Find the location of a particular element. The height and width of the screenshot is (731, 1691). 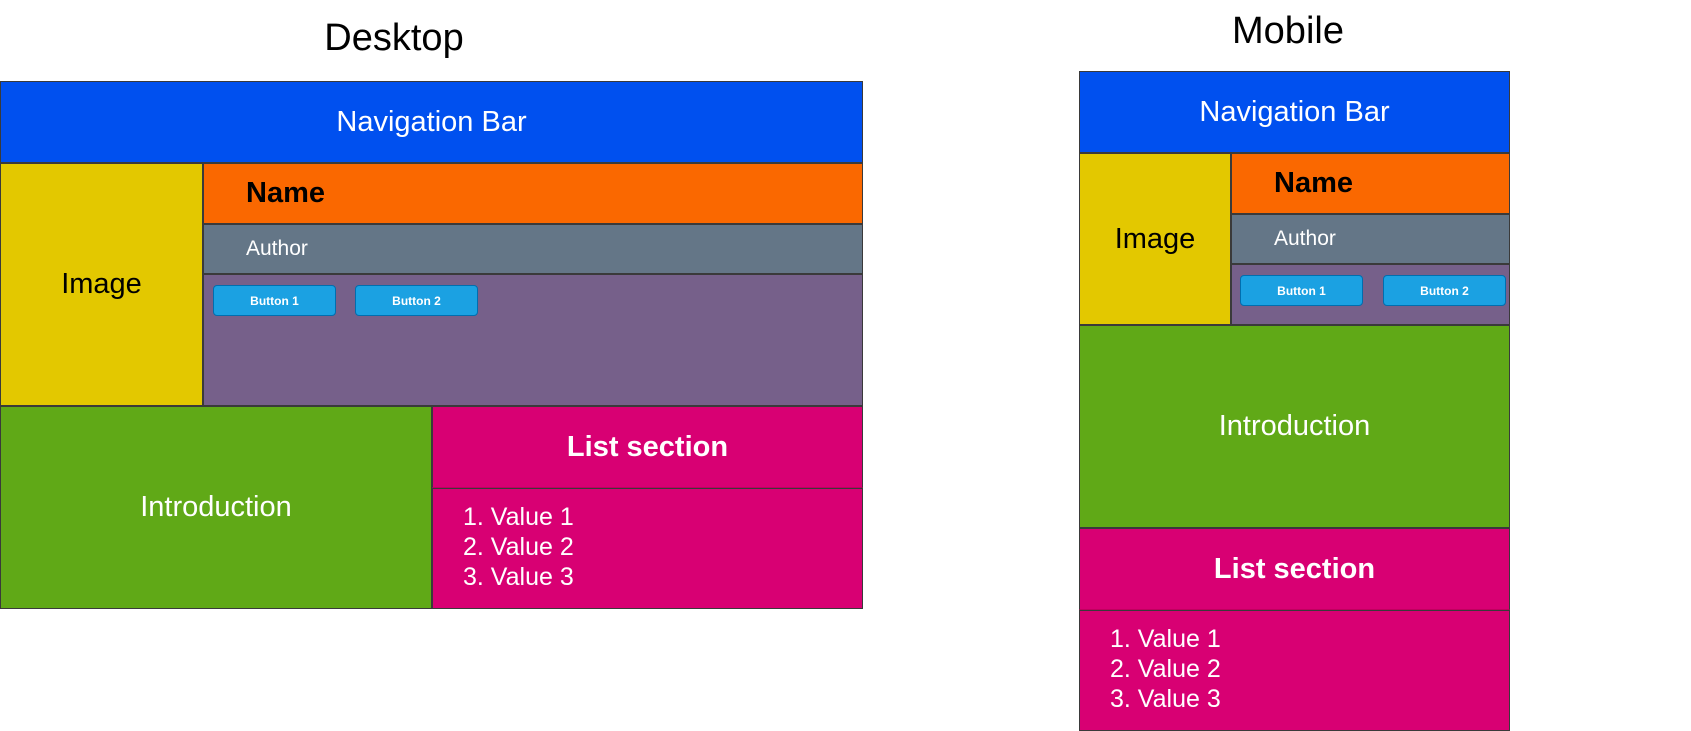

mobile-author-bar: Author is located at coordinates (1370, 239).